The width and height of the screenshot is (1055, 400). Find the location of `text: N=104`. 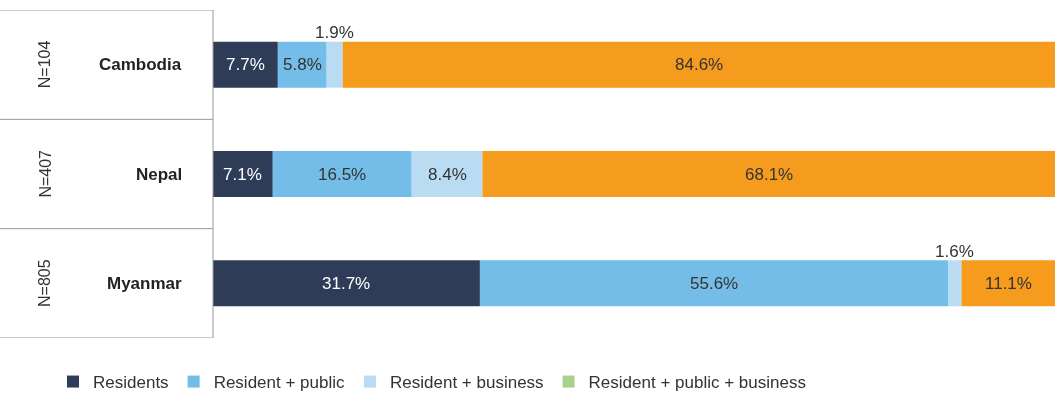

text: N=104 is located at coordinates (44, 64).